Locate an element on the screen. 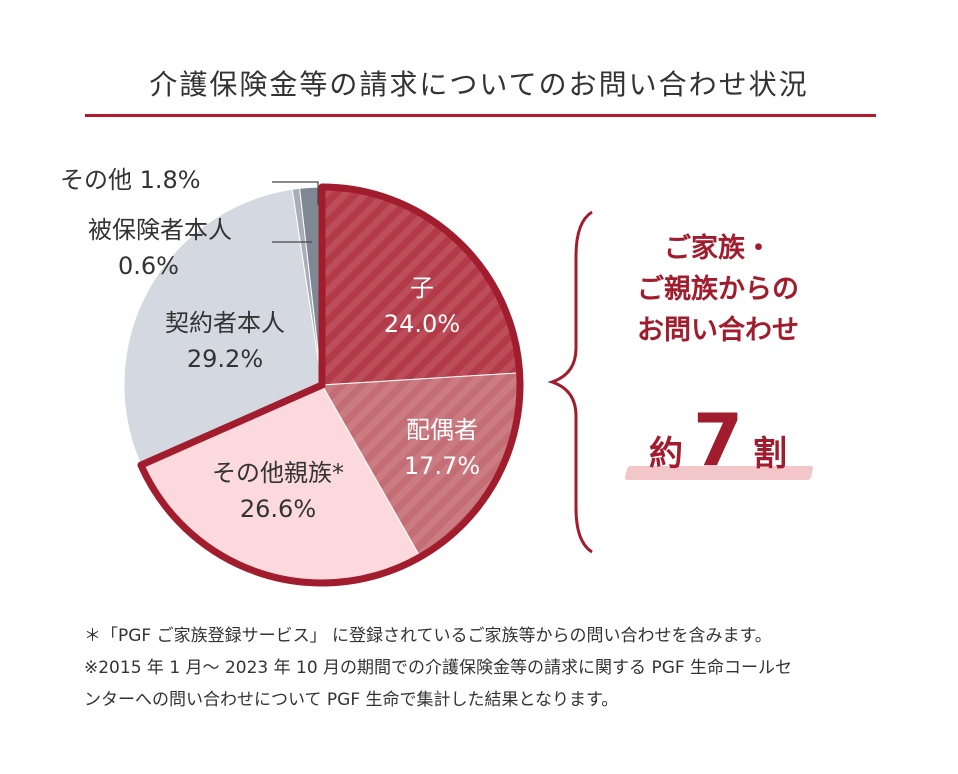 This screenshot has width=958, height=774. chart-title: 介護保険金等の請求についてのお問い合わせ状況 is located at coordinates (479, 84).